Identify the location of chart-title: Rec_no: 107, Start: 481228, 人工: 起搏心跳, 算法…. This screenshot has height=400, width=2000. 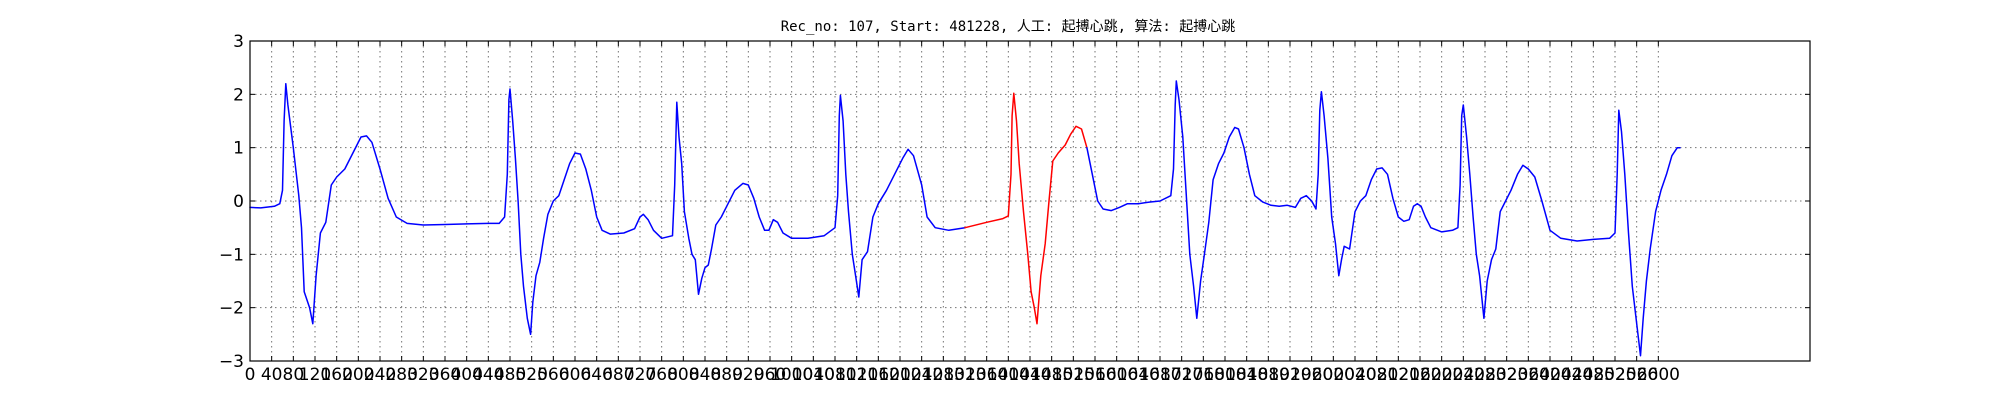
(1008, 26).